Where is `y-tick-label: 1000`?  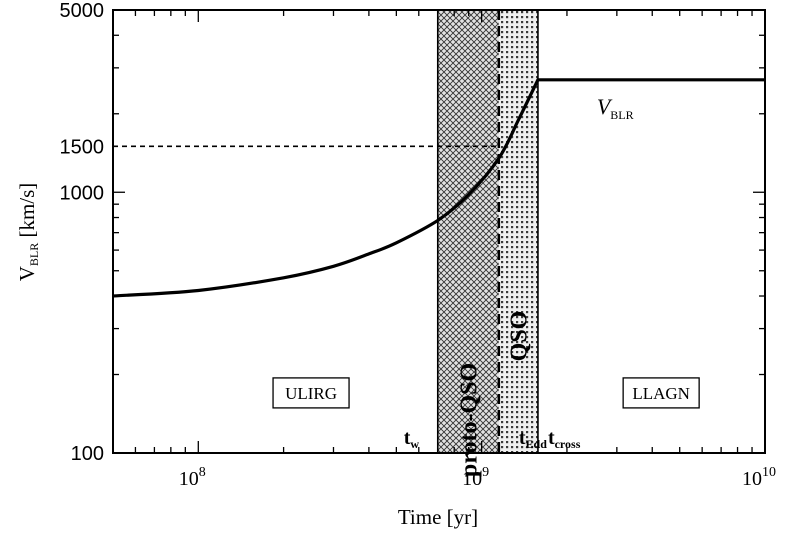
y-tick-label: 1000 is located at coordinates (82, 193).